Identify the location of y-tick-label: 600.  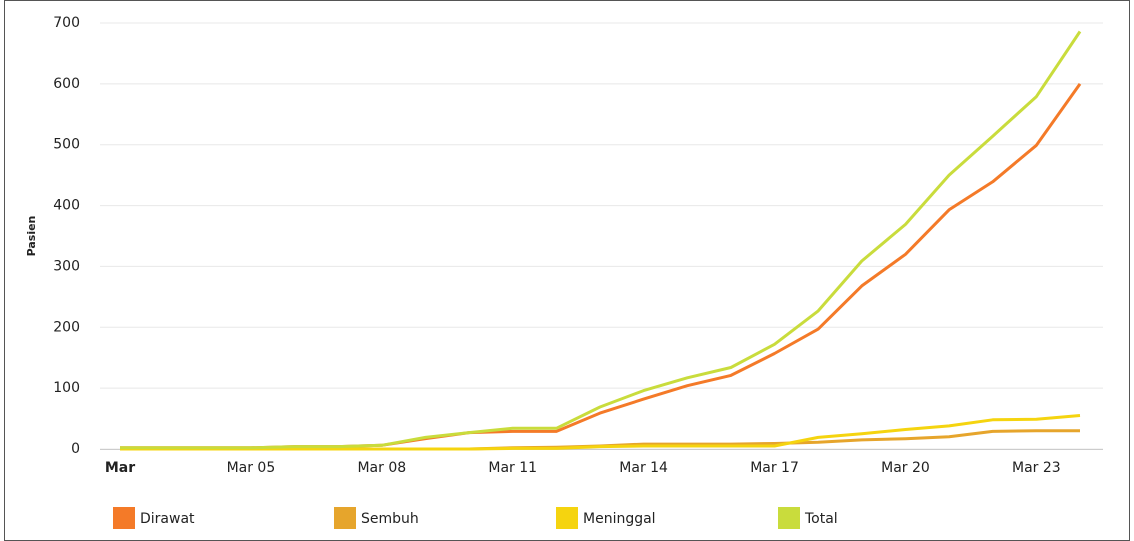
(66, 84).